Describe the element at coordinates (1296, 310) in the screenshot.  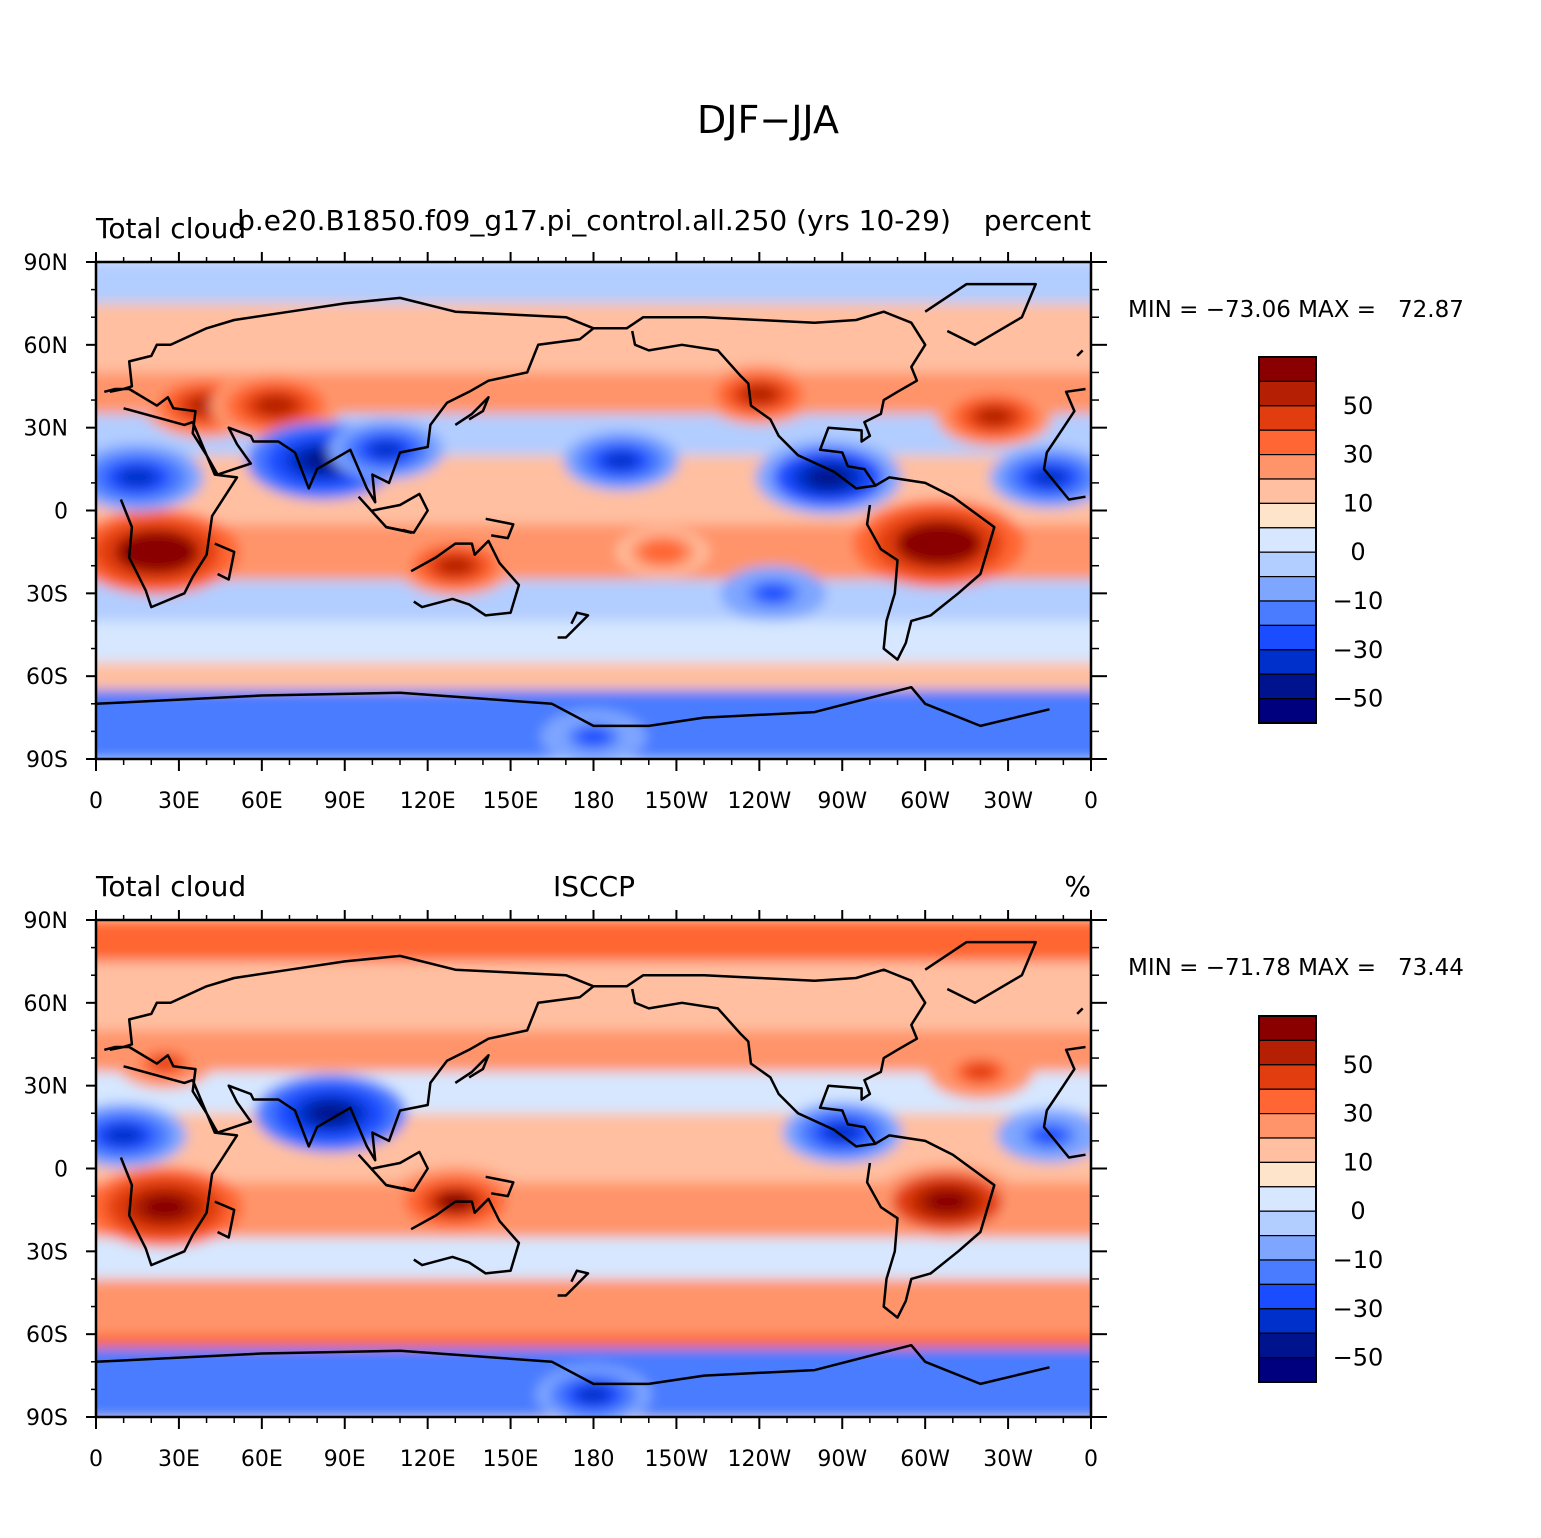
I see `panel-model-min-max: MIN = −73.06 MAX = 72.87` at that location.